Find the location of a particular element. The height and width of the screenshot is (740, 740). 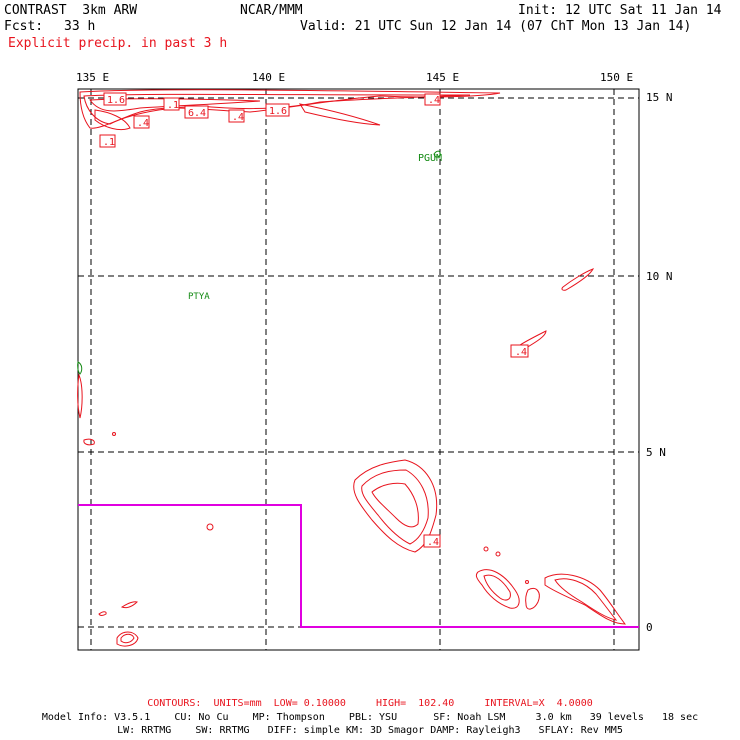

lat-label-0: 0 is located at coordinates (649, 627).